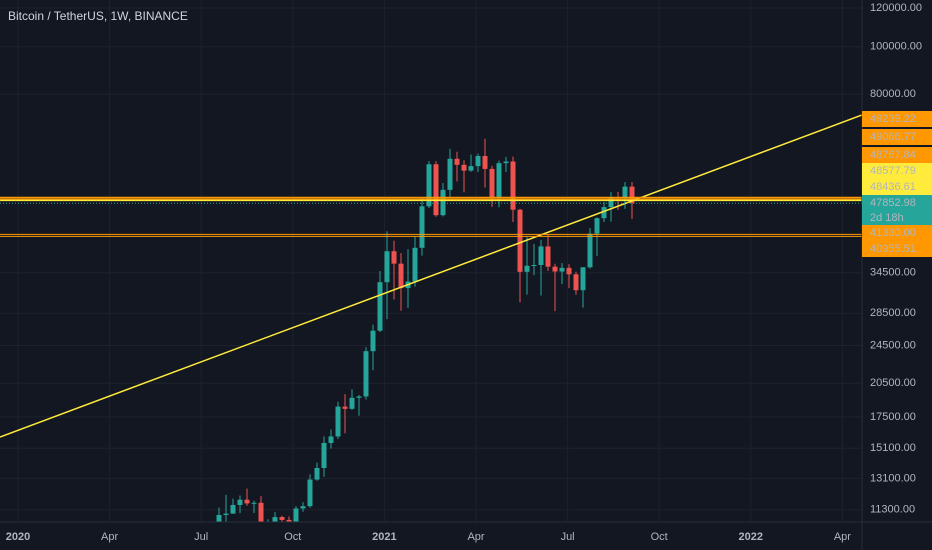  What do you see at coordinates (893, 249) in the screenshot?
I see `price-label: 40955.51` at bounding box center [893, 249].